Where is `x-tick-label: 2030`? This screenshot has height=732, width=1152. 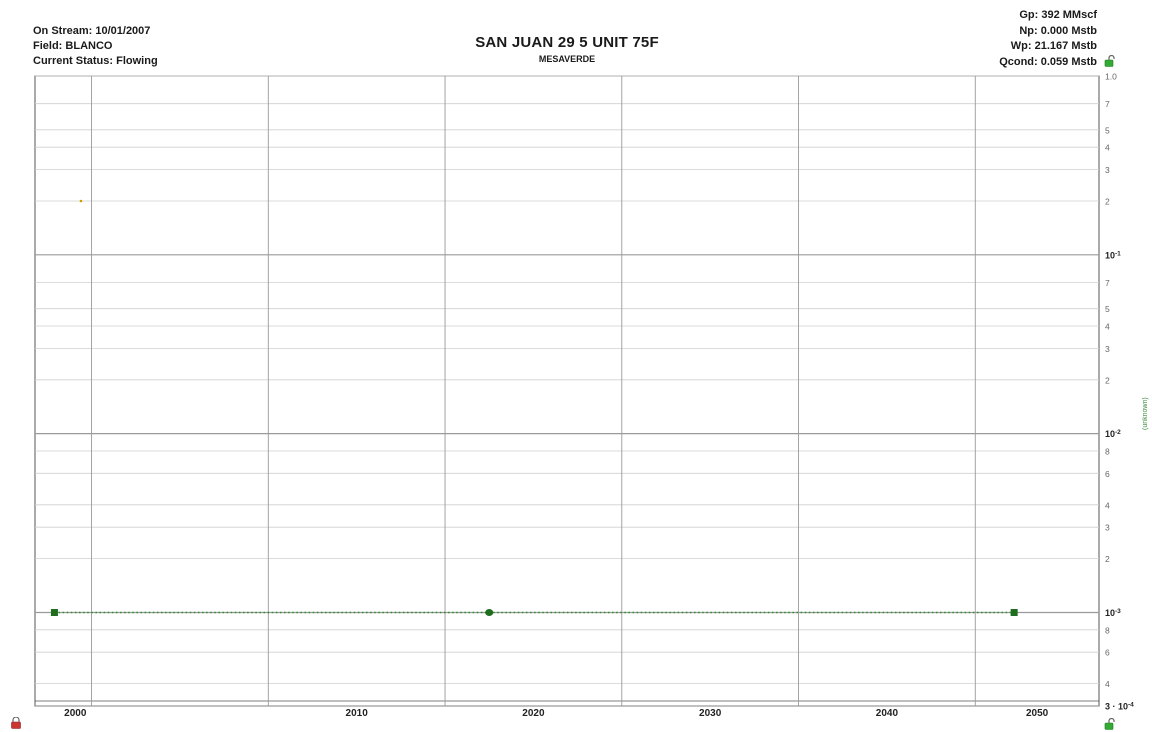 x-tick-label: 2030 is located at coordinates (710, 713).